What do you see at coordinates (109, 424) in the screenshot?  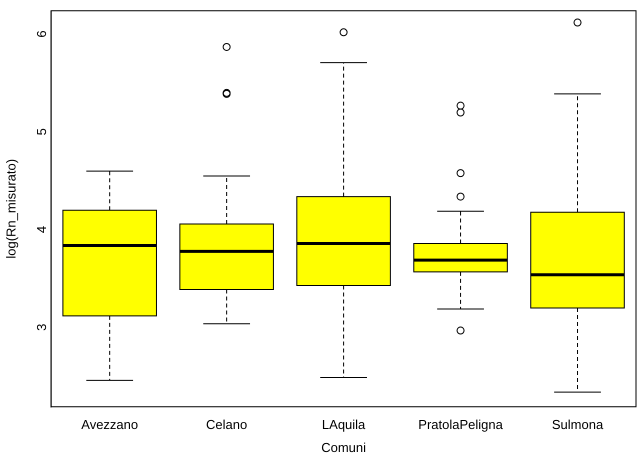 I see `x-tick-label: Avezzano` at bounding box center [109, 424].